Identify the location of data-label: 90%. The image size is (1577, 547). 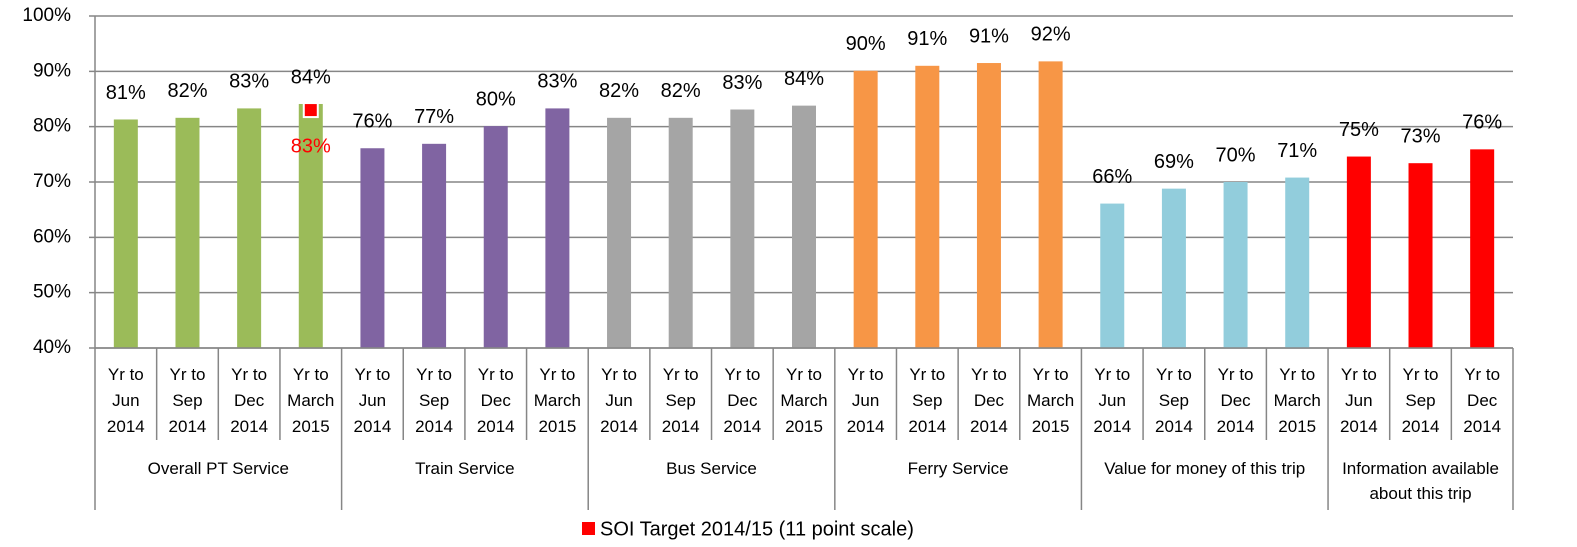
(866, 44).